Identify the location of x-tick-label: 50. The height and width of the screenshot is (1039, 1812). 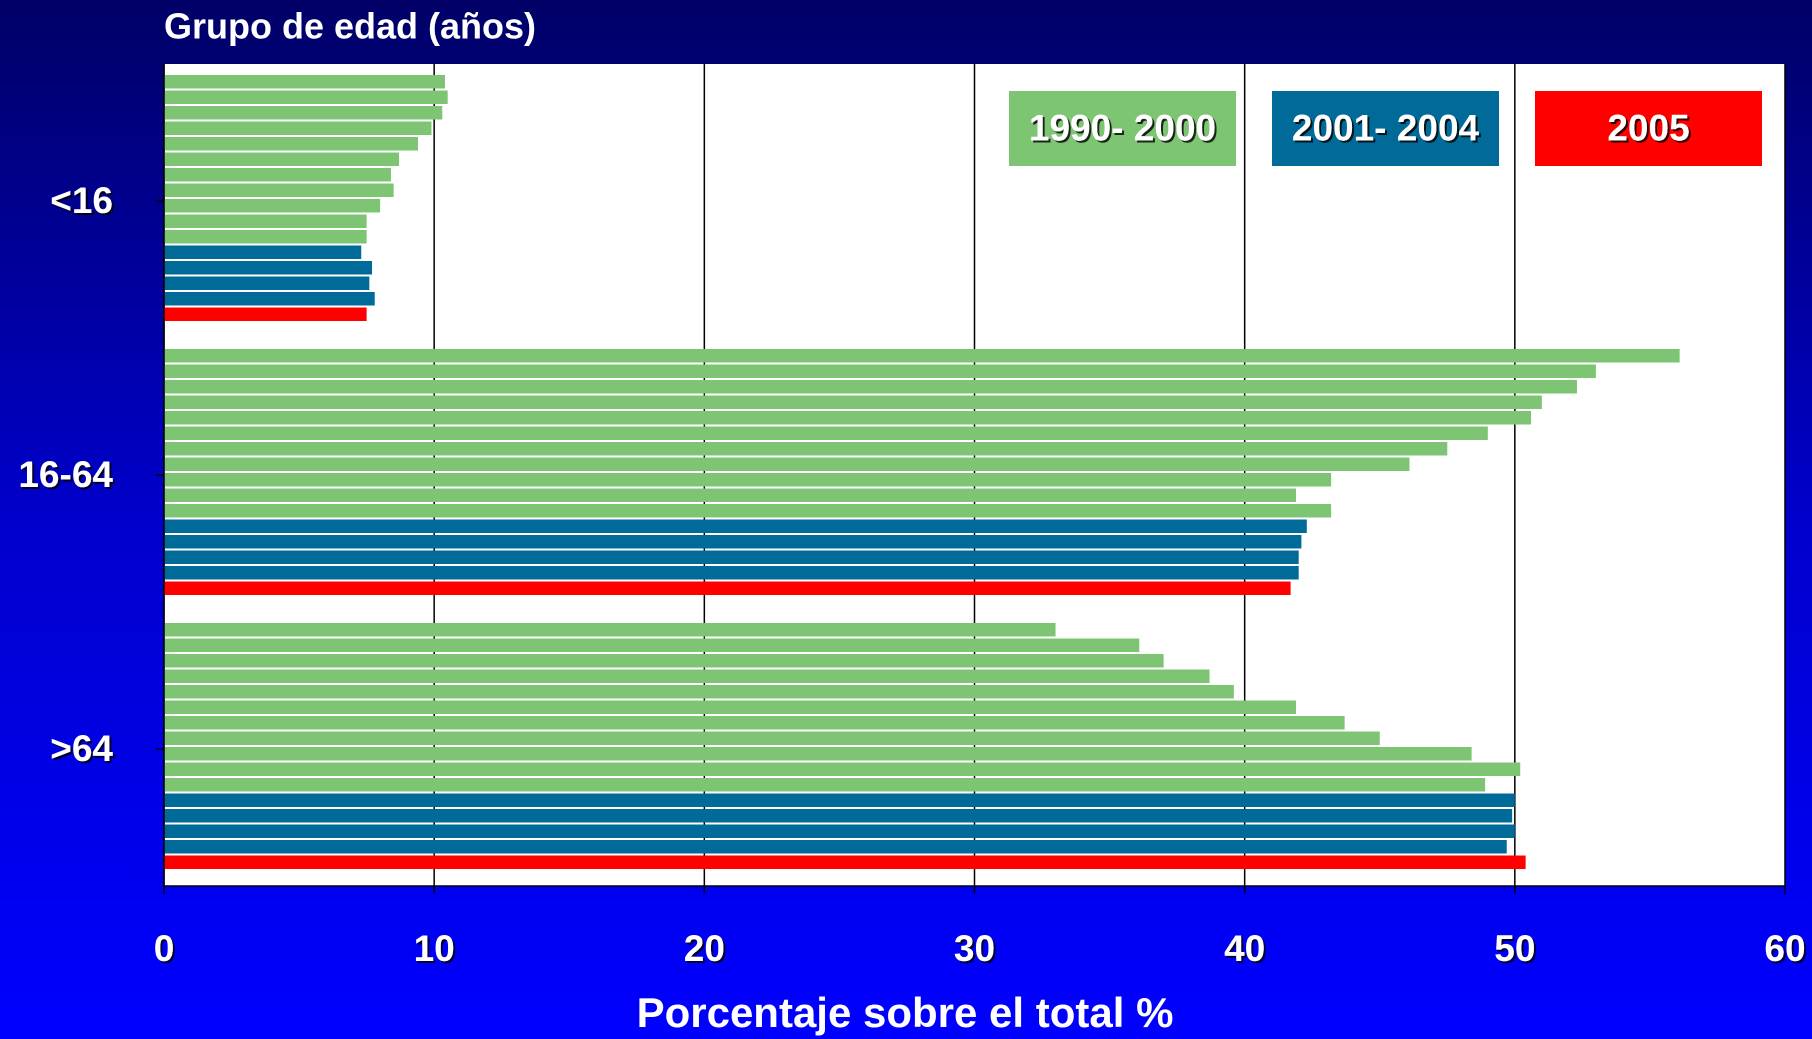
(1514, 948).